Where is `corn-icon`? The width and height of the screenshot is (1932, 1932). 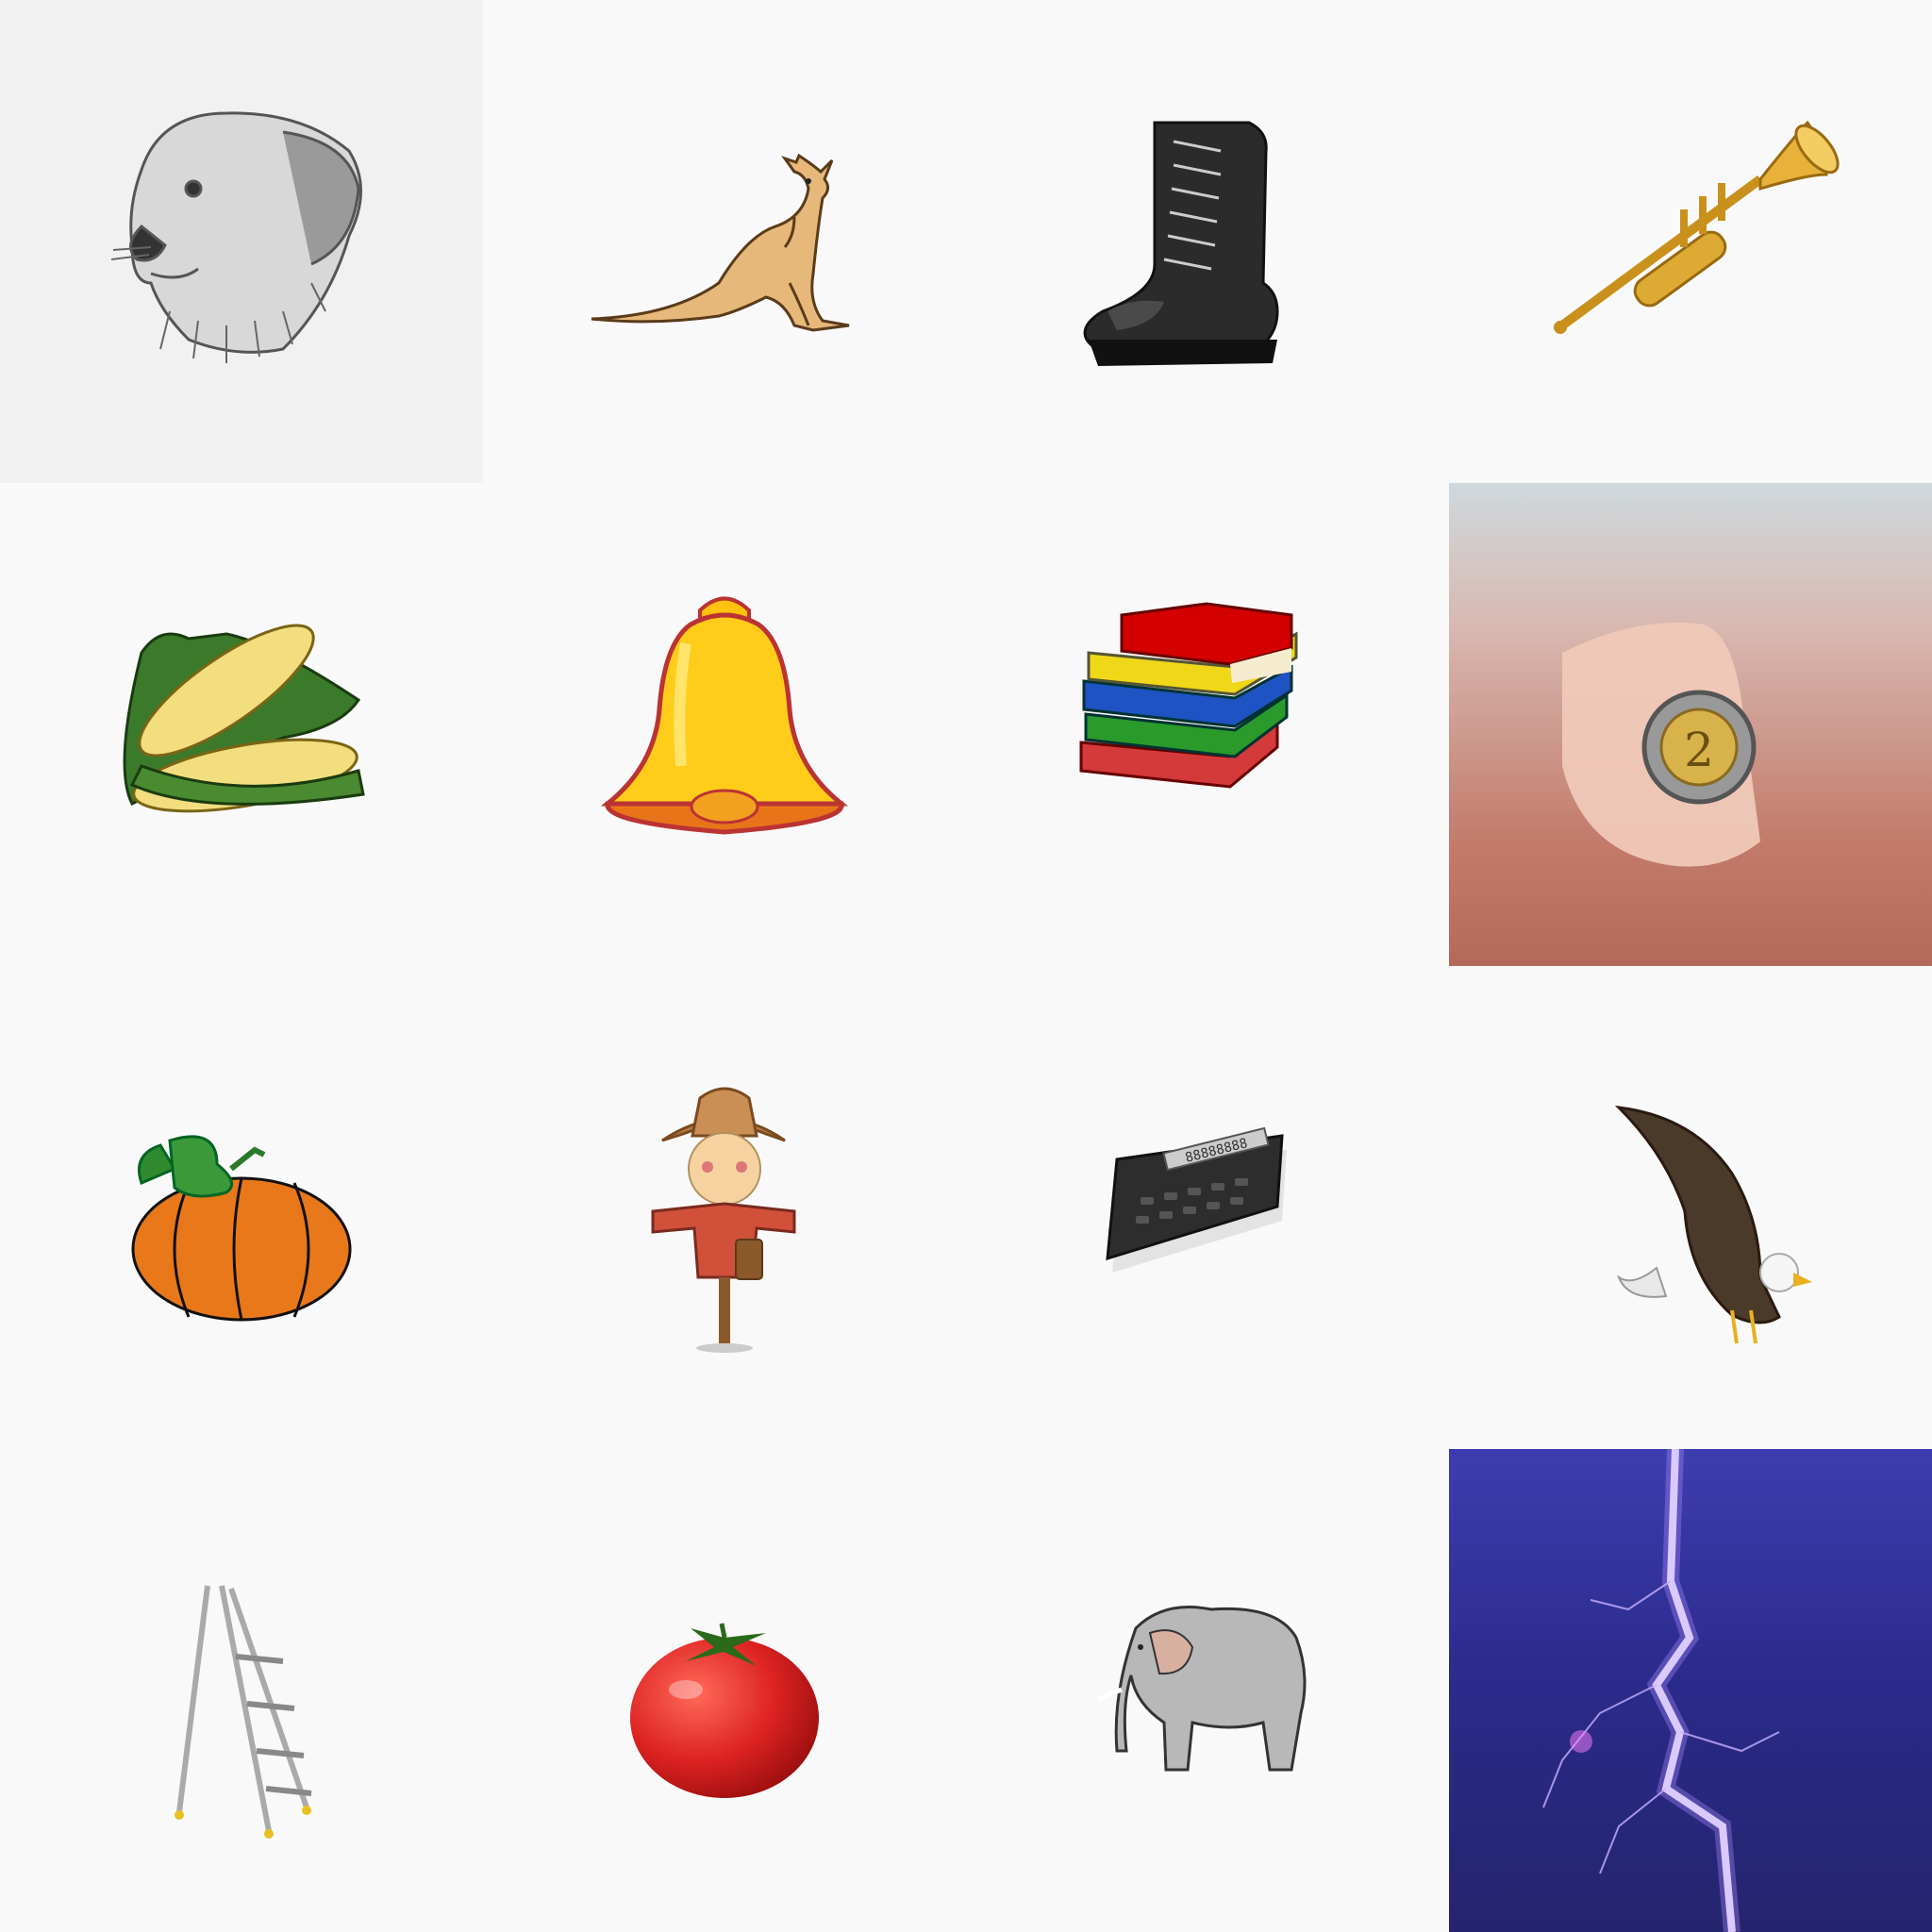
corn-icon is located at coordinates (244, 719).